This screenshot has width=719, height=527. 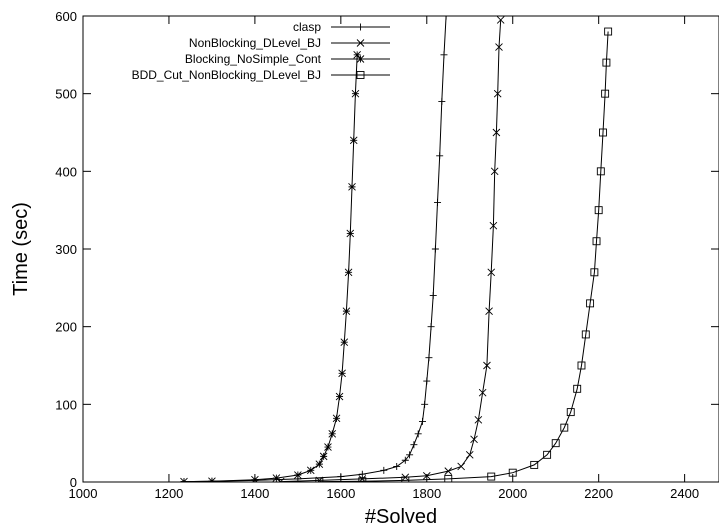 What do you see at coordinates (66, 327) in the screenshot?
I see `y-tick-label: 200` at bounding box center [66, 327].